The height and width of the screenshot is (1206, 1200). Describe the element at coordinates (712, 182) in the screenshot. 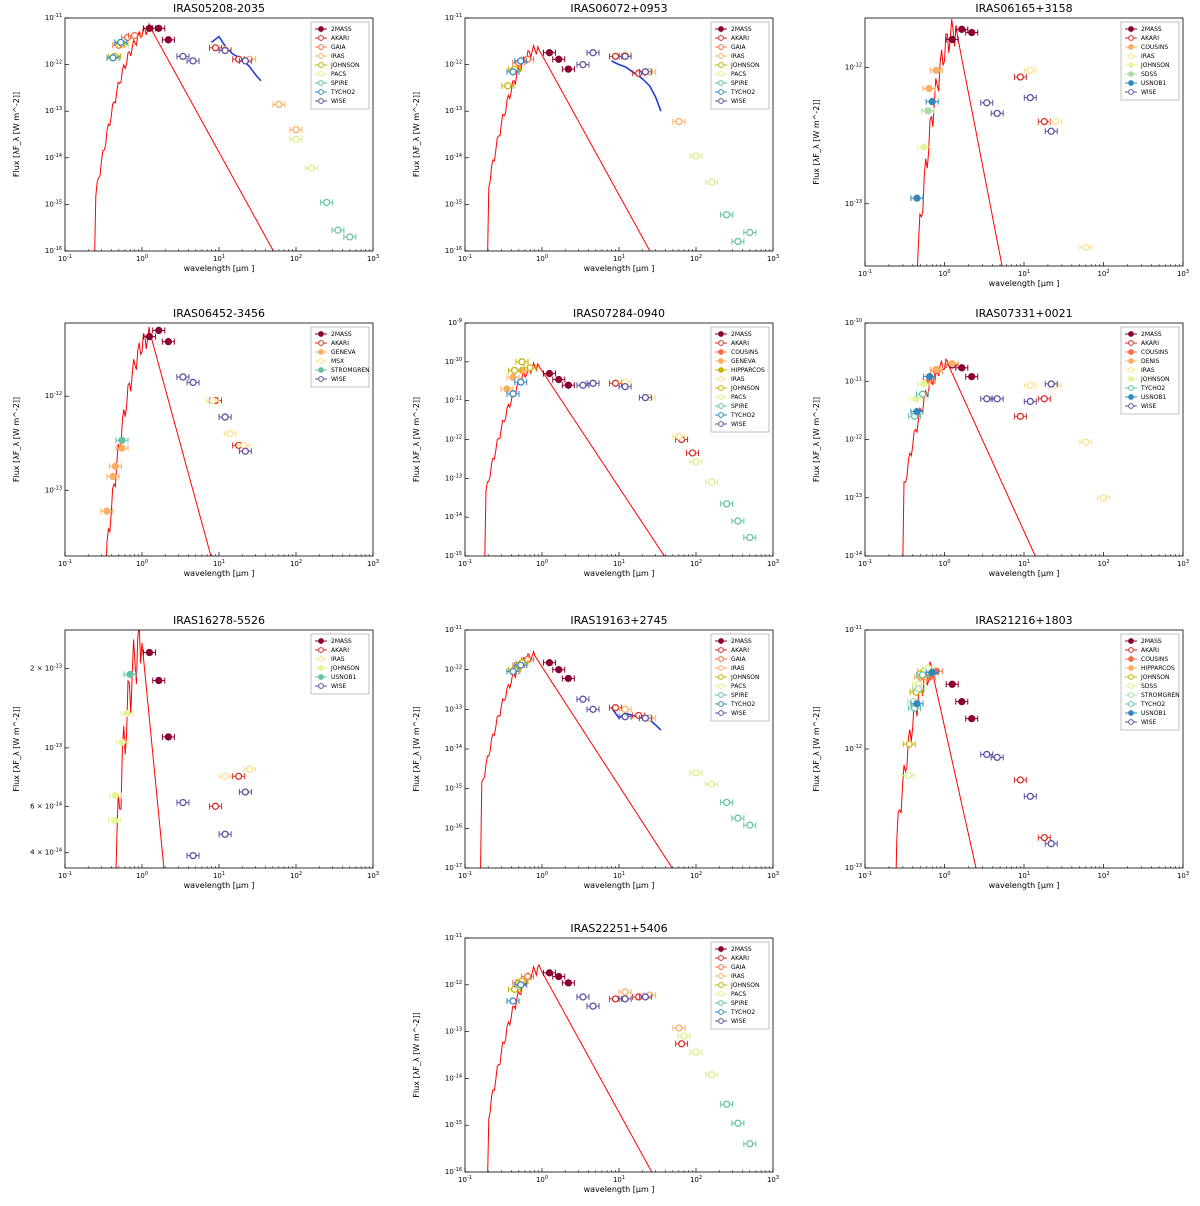

I see `marker-pacs` at that location.